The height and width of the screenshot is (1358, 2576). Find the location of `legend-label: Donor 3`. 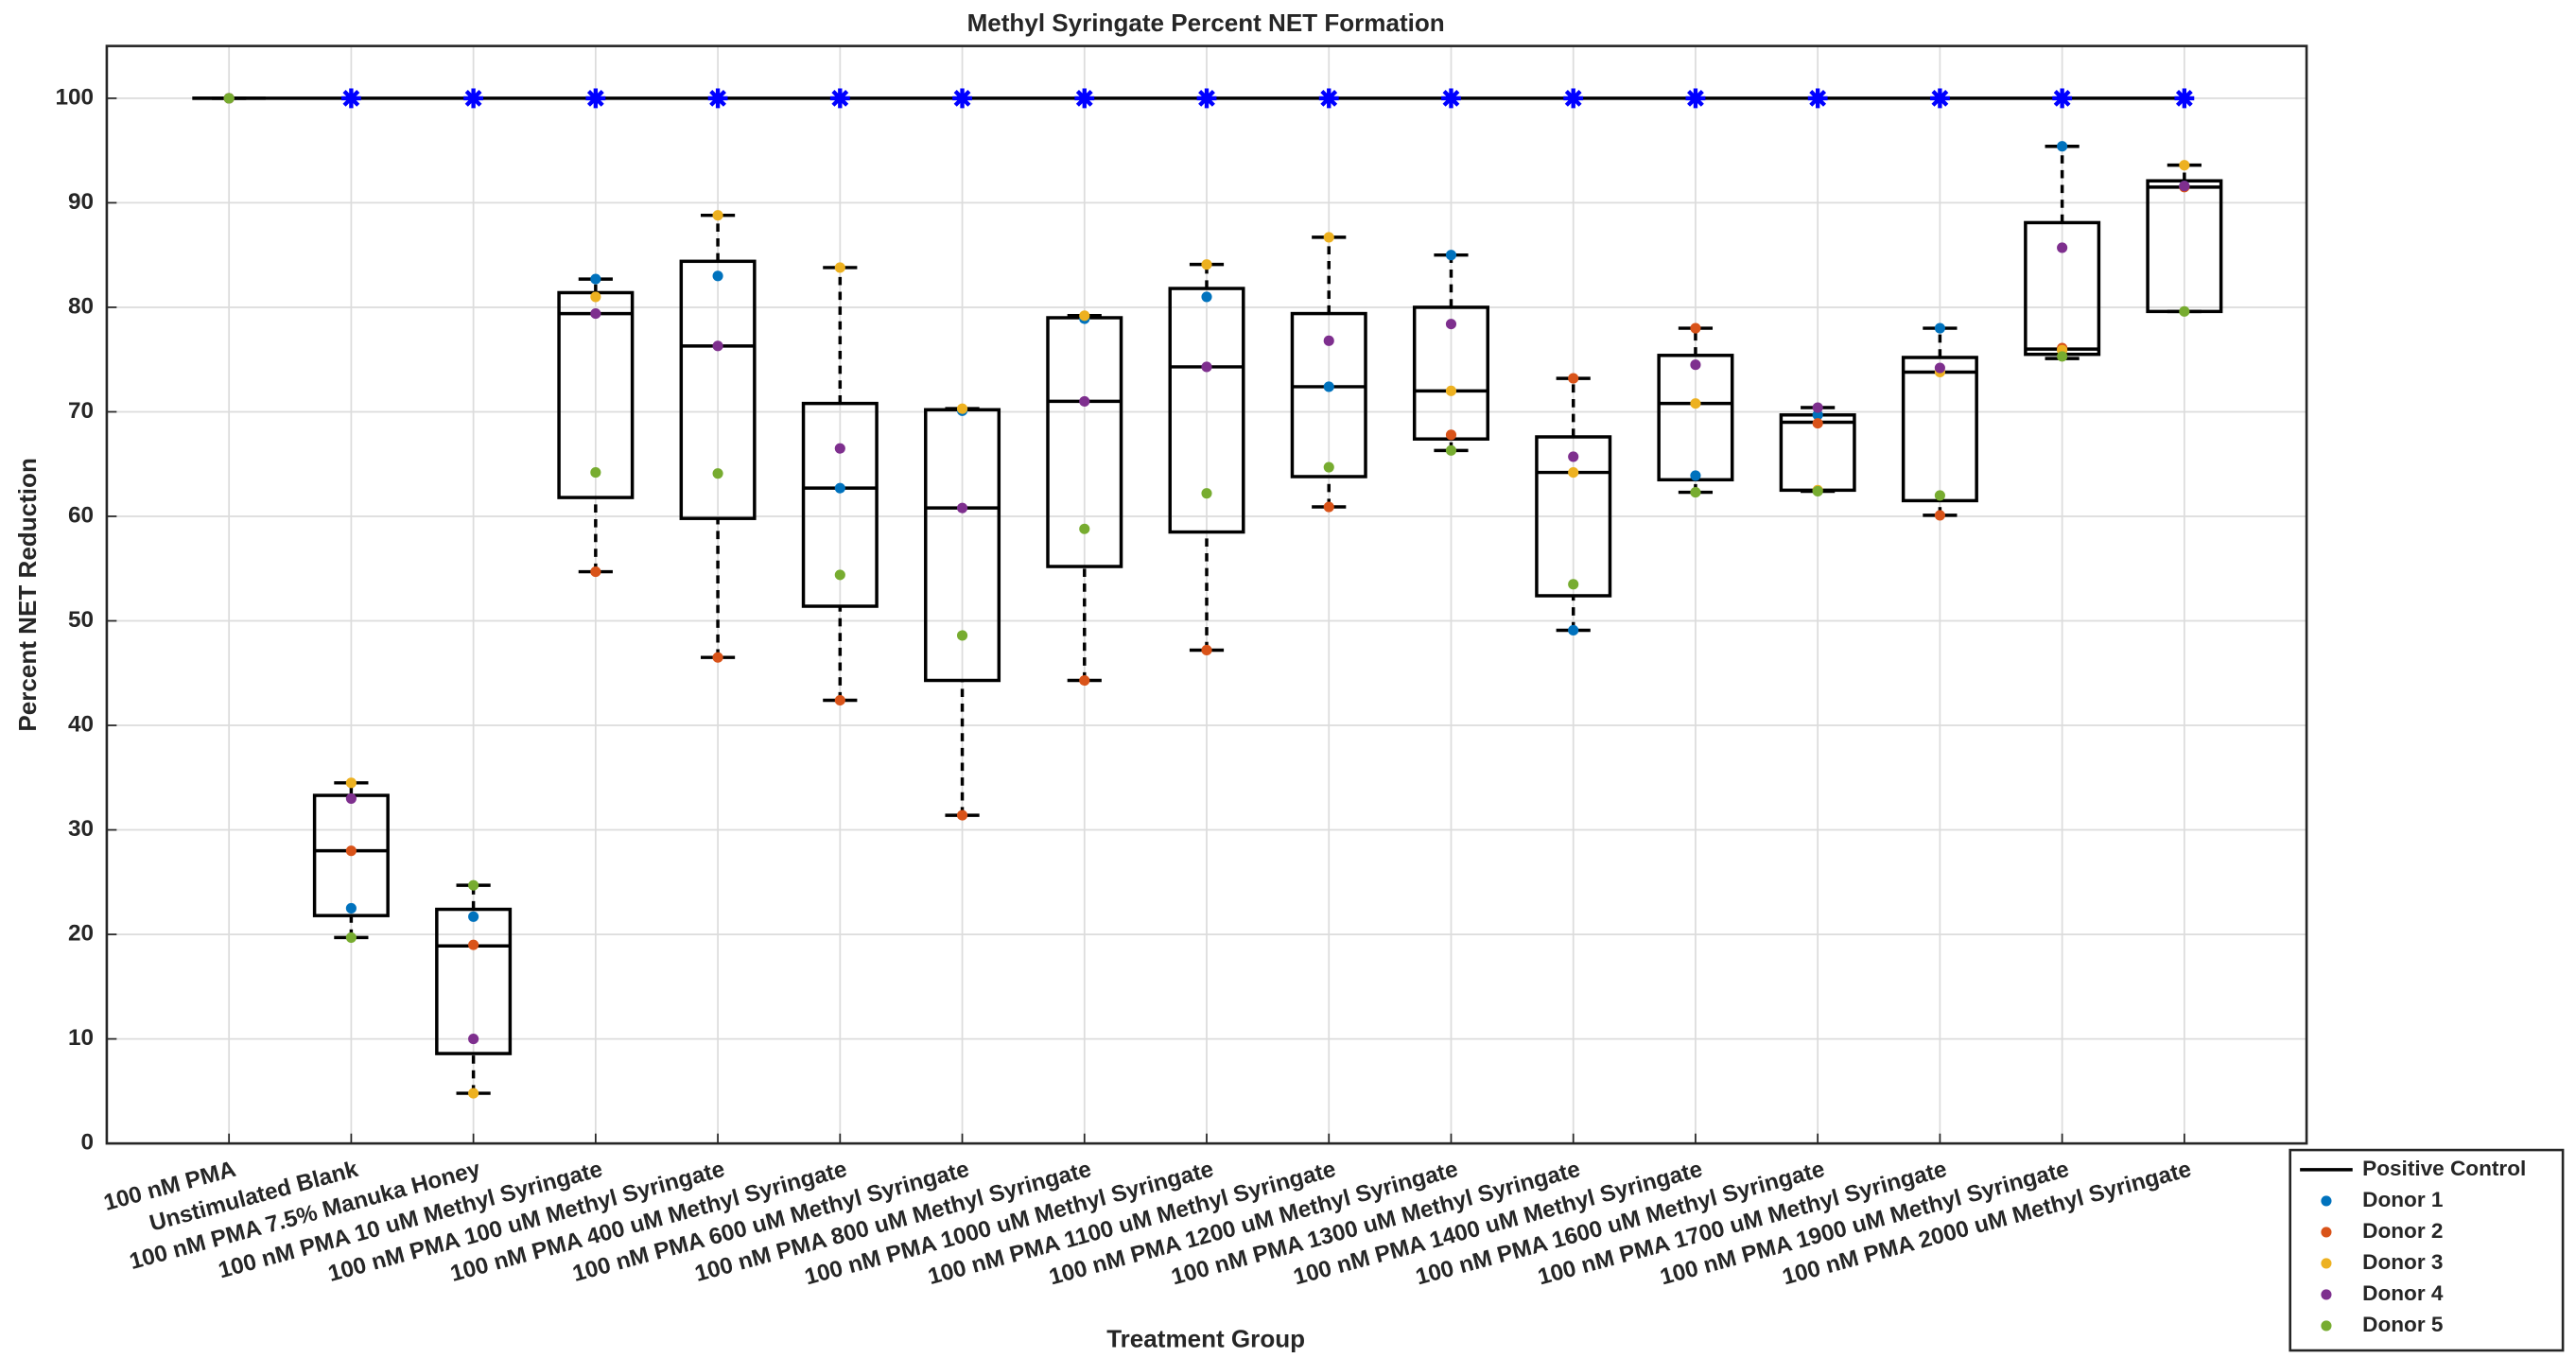

legend-label: Donor 3 is located at coordinates (2402, 1262).